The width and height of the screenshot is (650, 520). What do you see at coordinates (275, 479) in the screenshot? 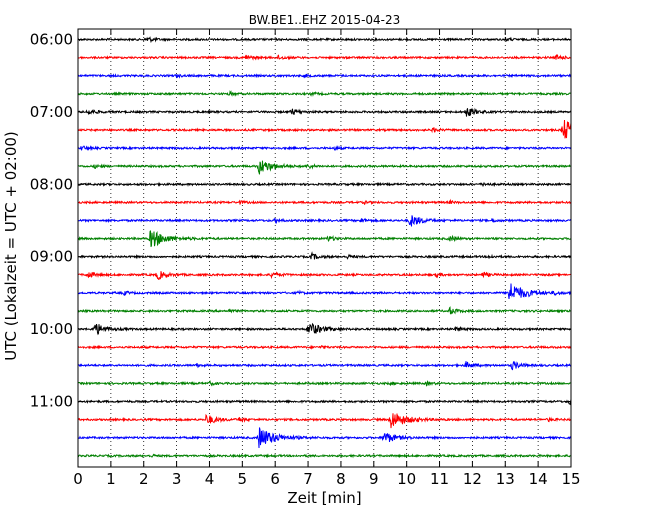
I see `x-tick-label: 6` at bounding box center [275, 479].